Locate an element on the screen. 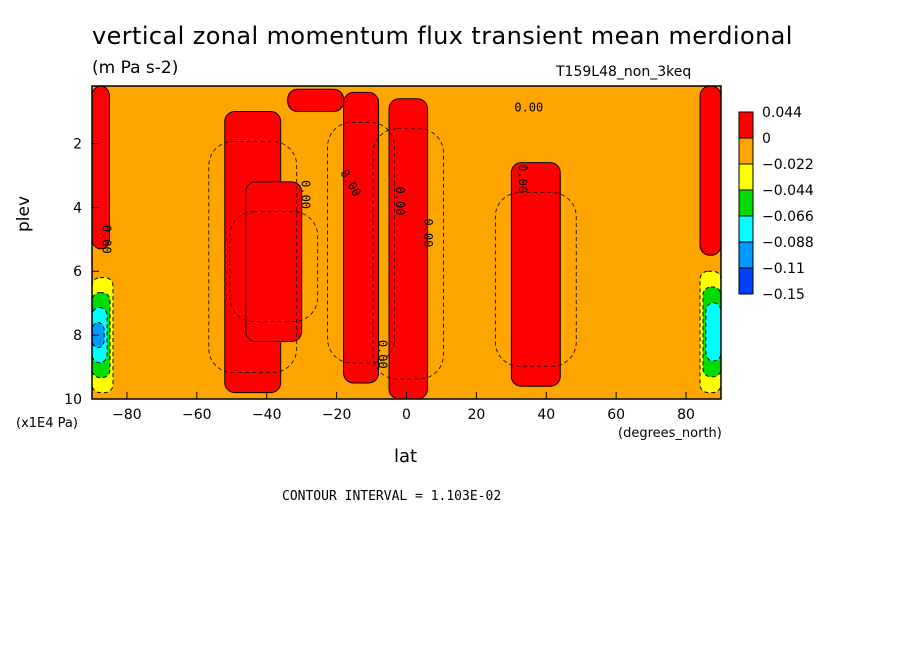 Image resolution: width=904 pixels, height=654 pixels. contour-label-1: 0.00 is located at coordinates (306, 194).